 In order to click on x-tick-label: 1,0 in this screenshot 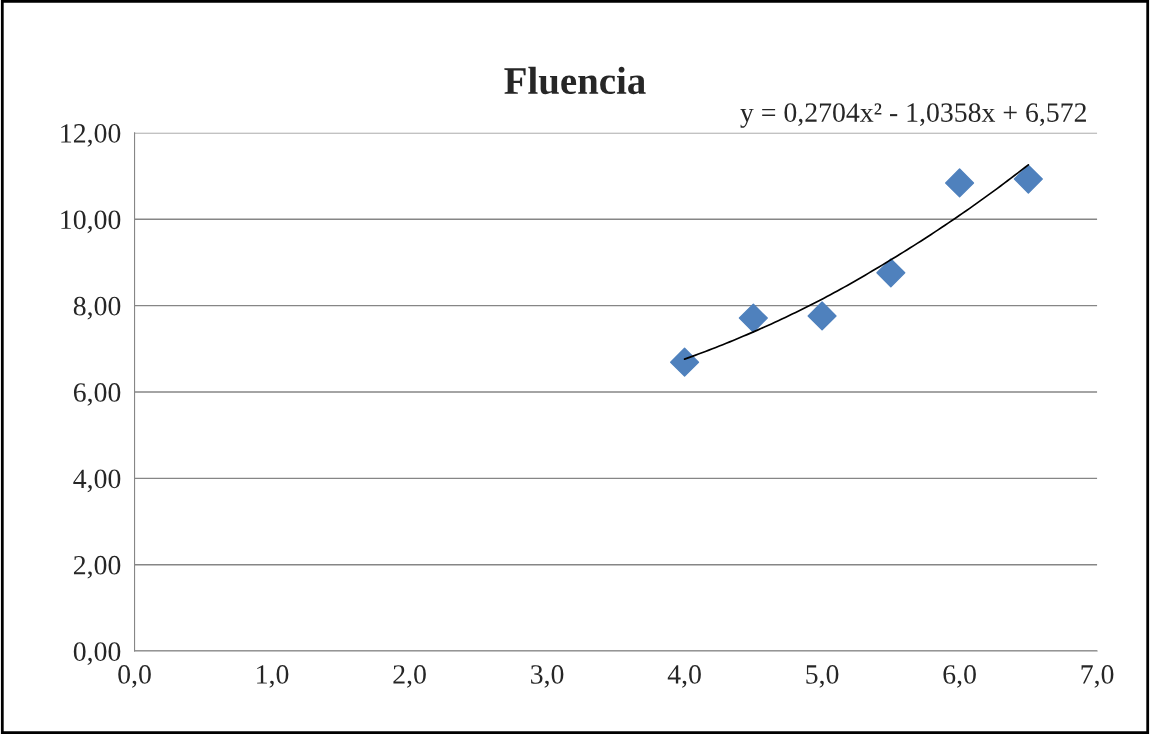, I will do `click(273, 676)`.